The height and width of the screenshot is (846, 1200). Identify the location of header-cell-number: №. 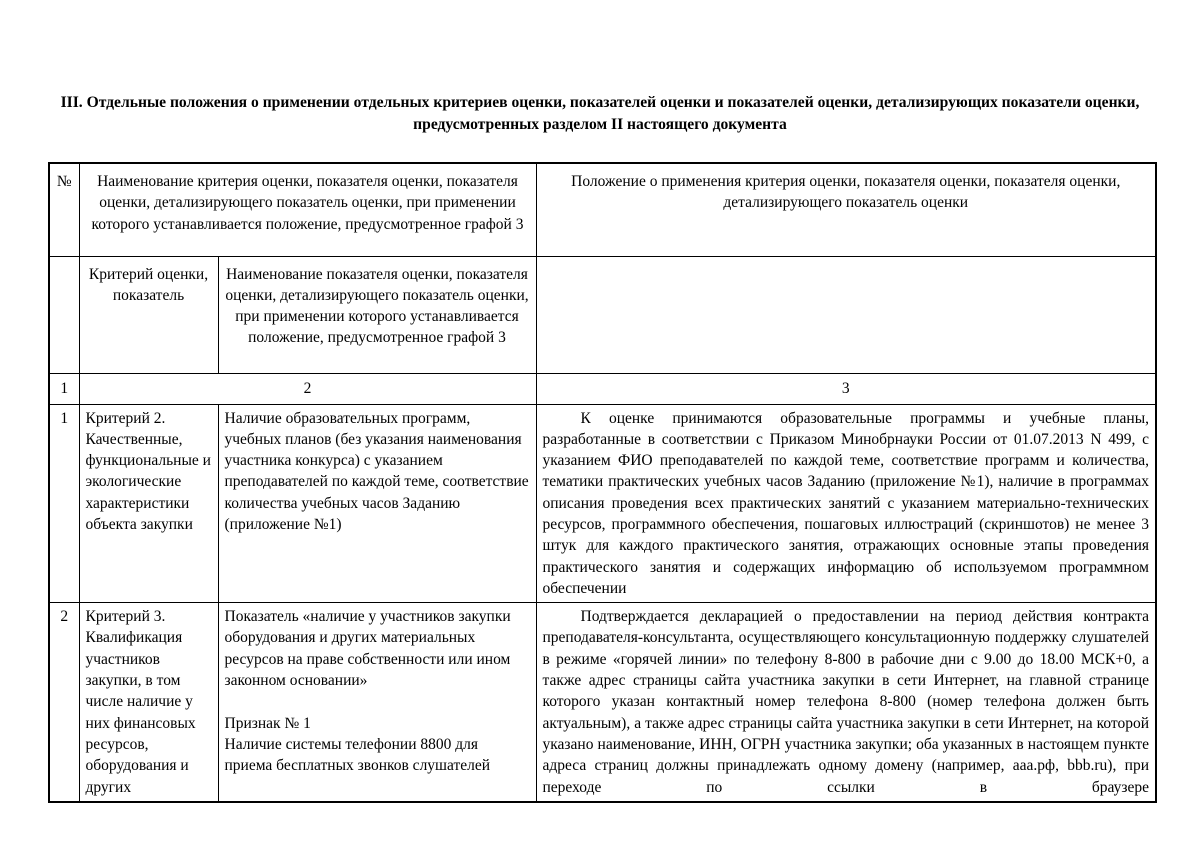
(64, 209).